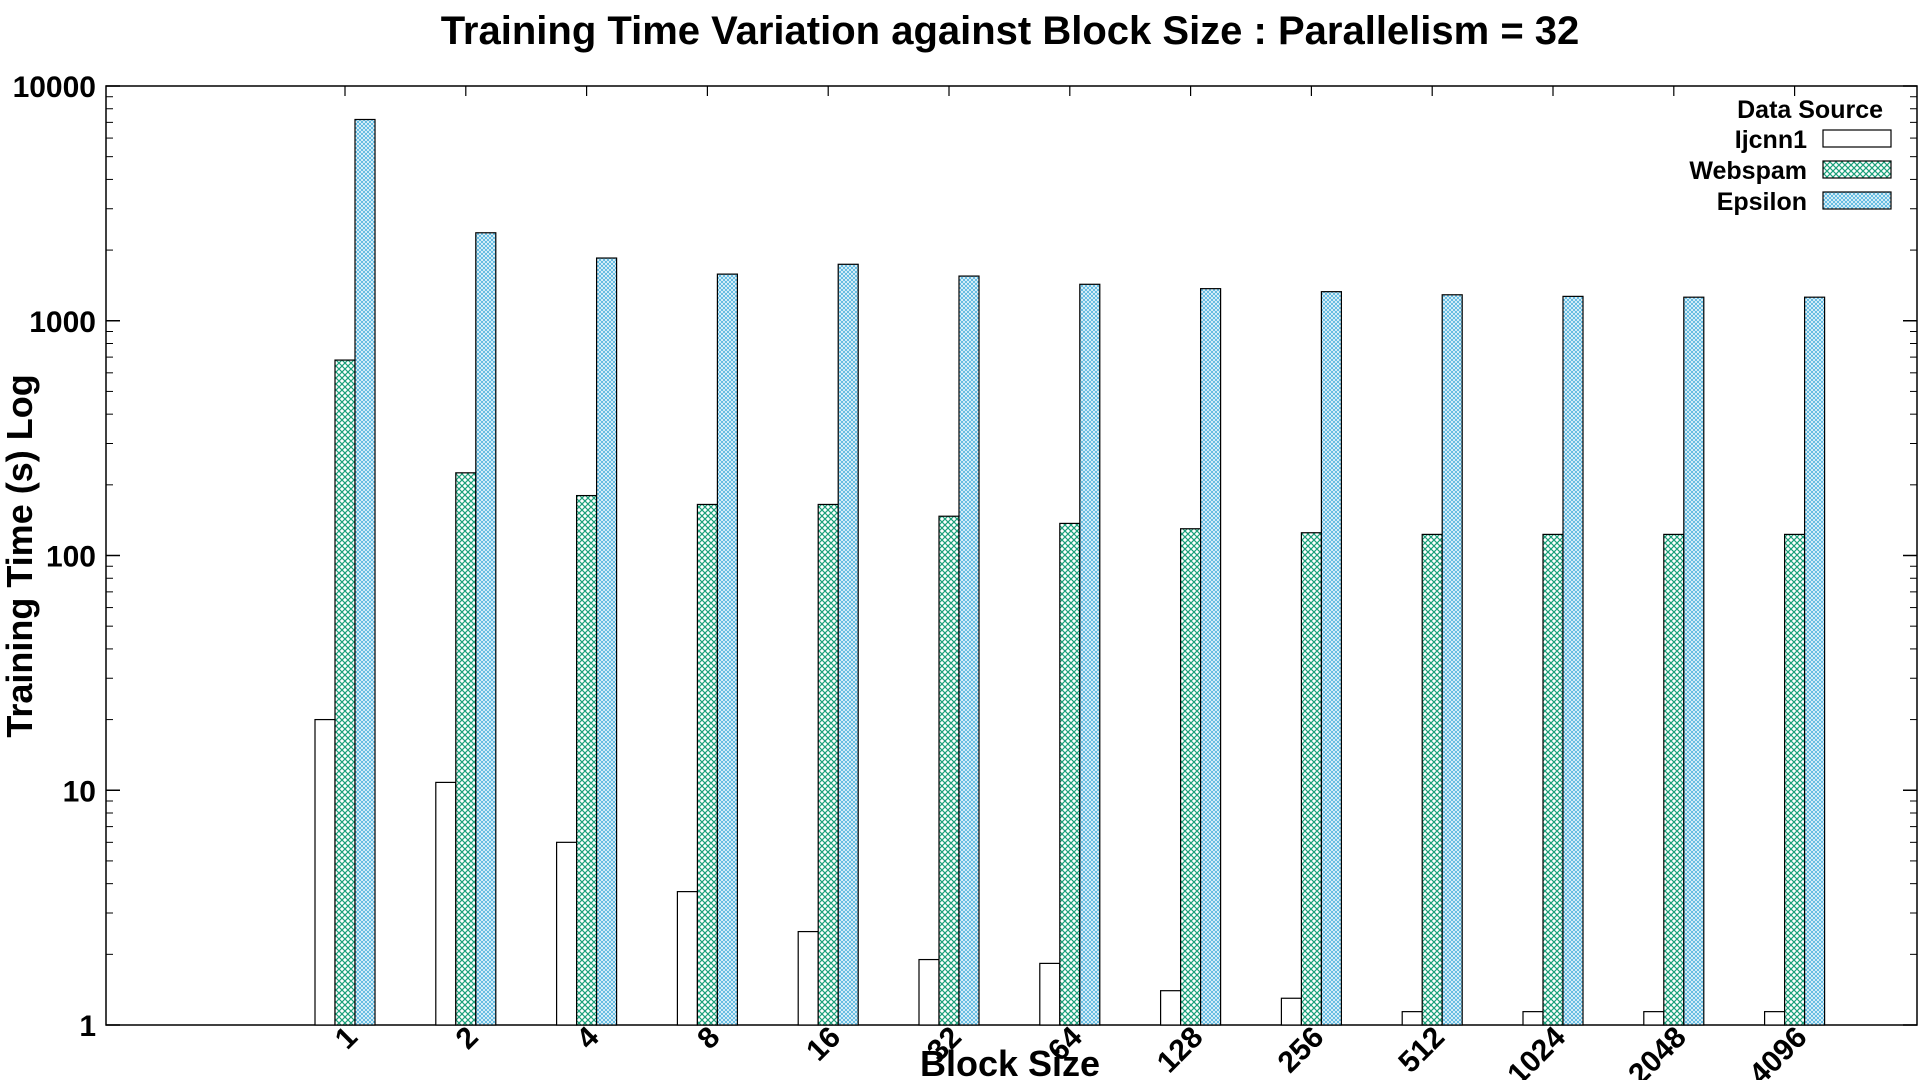 The width and height of the screenshot is (1920, 1080). Describe the element at coordinates (79, 791) in the screenshot. I see `y-tick-label: 10` at that location.